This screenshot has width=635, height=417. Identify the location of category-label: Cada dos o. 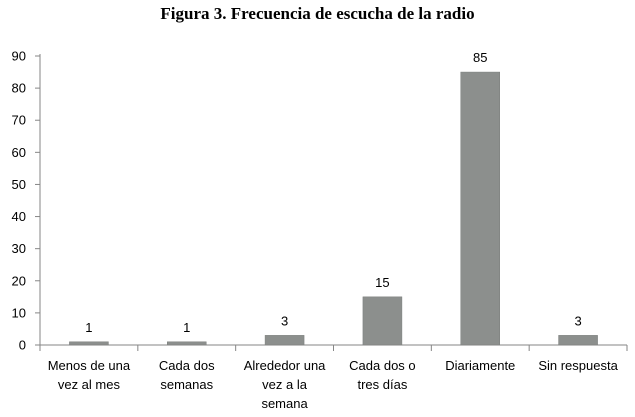
(382, 365).